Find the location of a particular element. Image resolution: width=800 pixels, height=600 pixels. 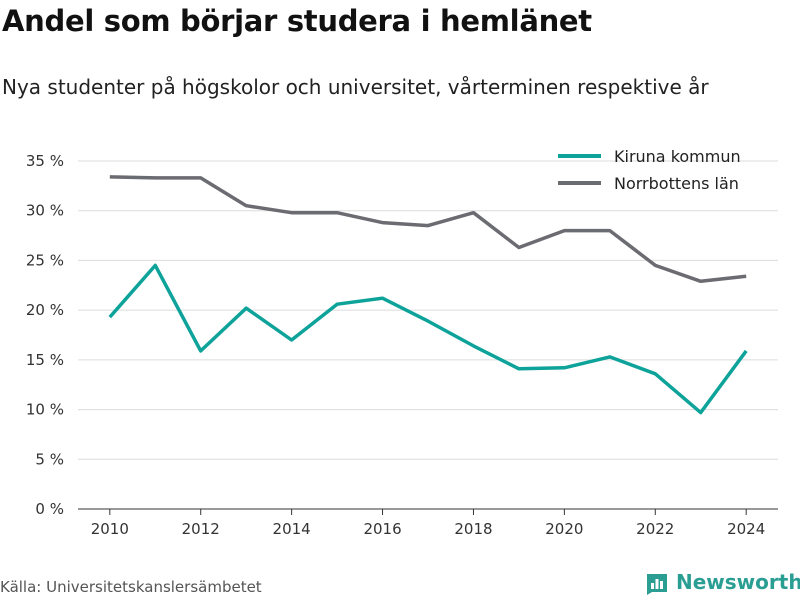

y-tick-label: 25 % is located at coordinates (45, 260).